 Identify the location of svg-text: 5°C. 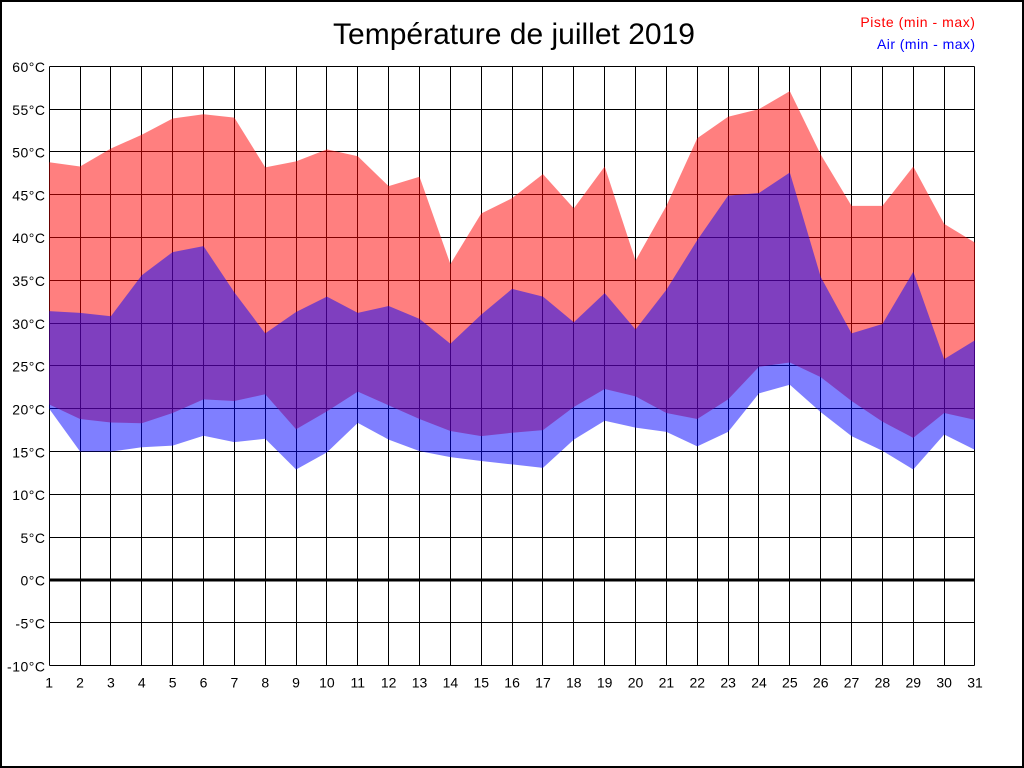
(33, 538).